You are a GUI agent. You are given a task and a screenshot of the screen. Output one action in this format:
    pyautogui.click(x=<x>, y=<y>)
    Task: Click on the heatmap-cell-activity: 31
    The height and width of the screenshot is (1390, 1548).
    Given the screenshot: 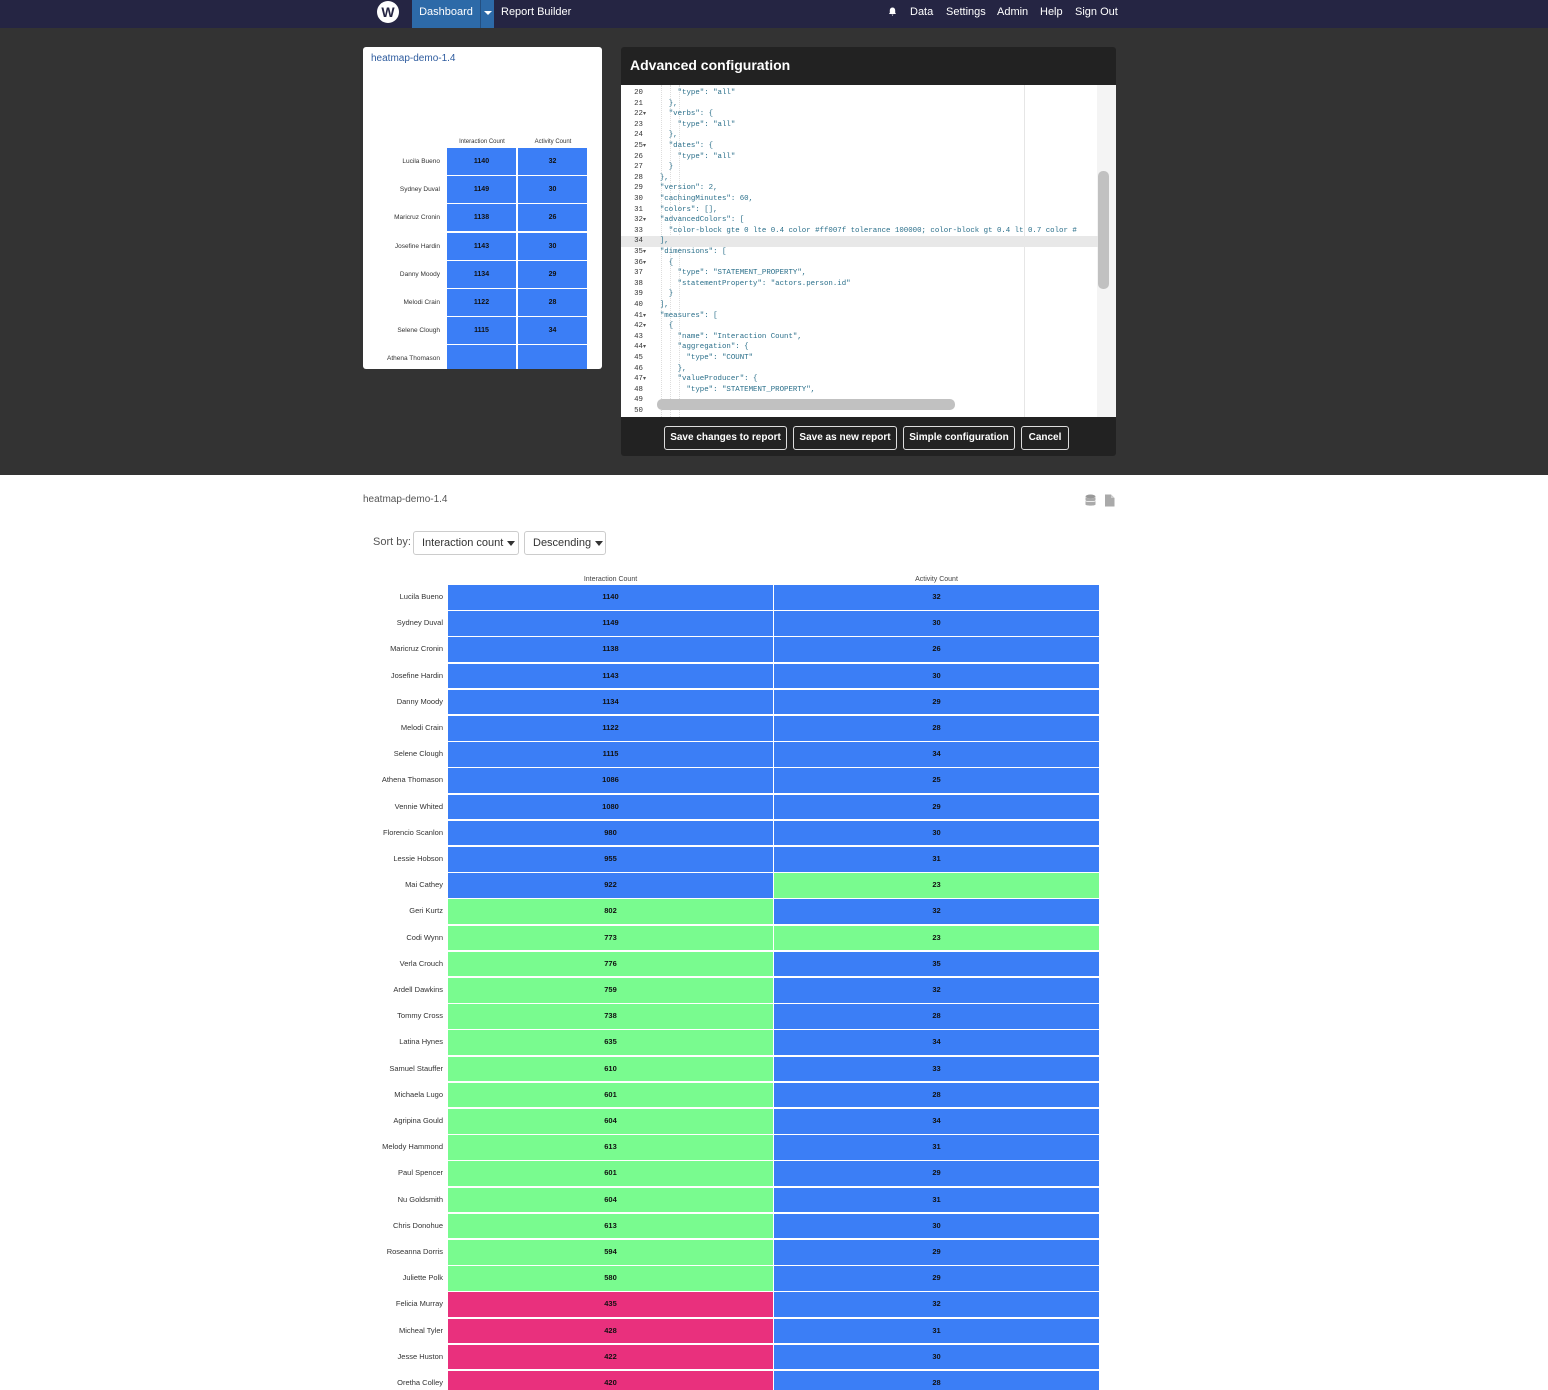 What is the action you would take?
    pyautogui.click(x=936, y=1331)
    